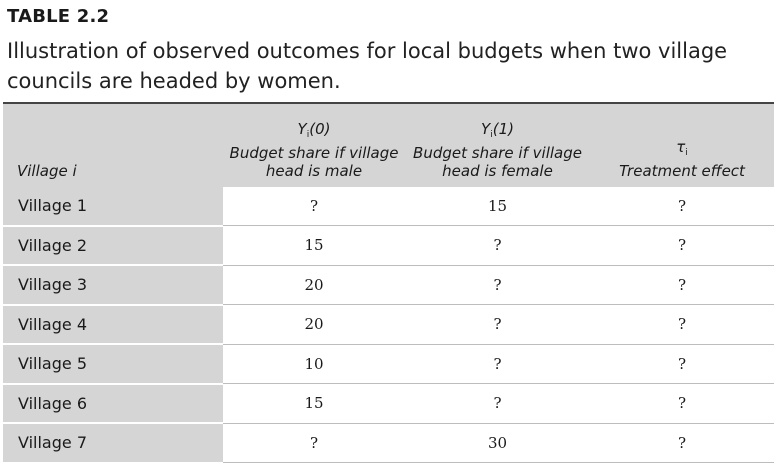 The width and height of the screenshot is (776, 464). Describe the element at coordinates (682, 171) in the screenshot. I see `header-tau-desc: Treatment effect` at that location.